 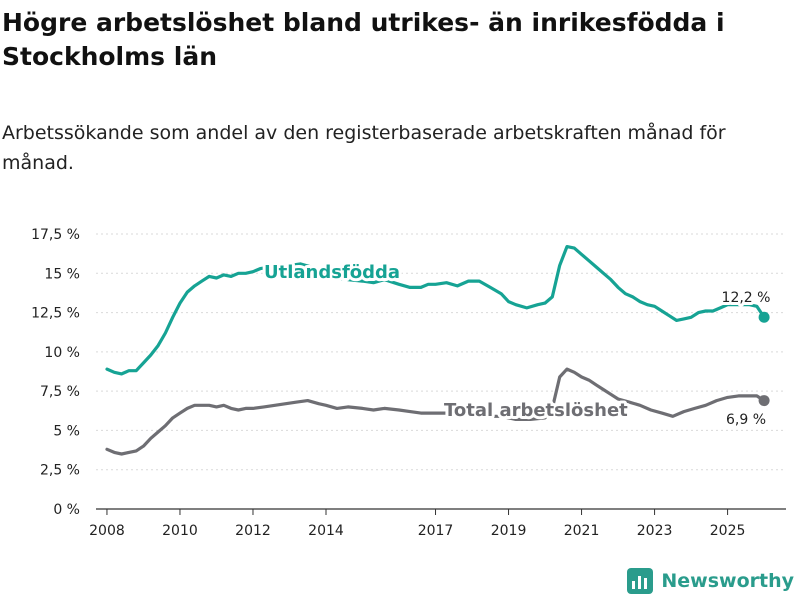 What do you see at coordinates (55, 314) in the screenshot?
I see `y-tick-label: 12,5 %` at bounding box center [55, 314].